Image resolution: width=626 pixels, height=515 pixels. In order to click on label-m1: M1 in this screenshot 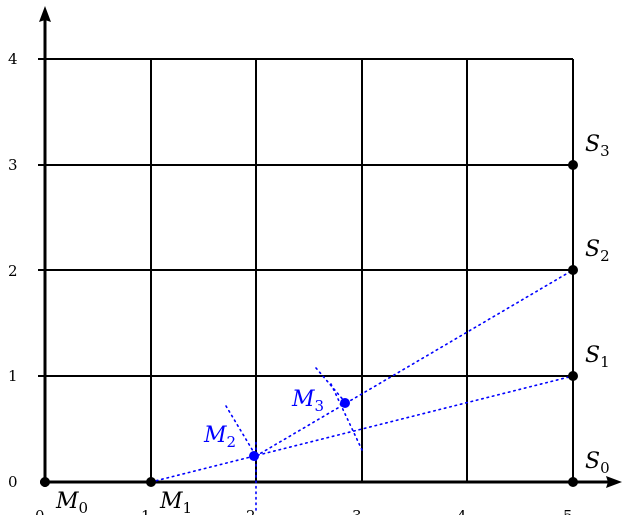, I will do `click(175, 502)`.